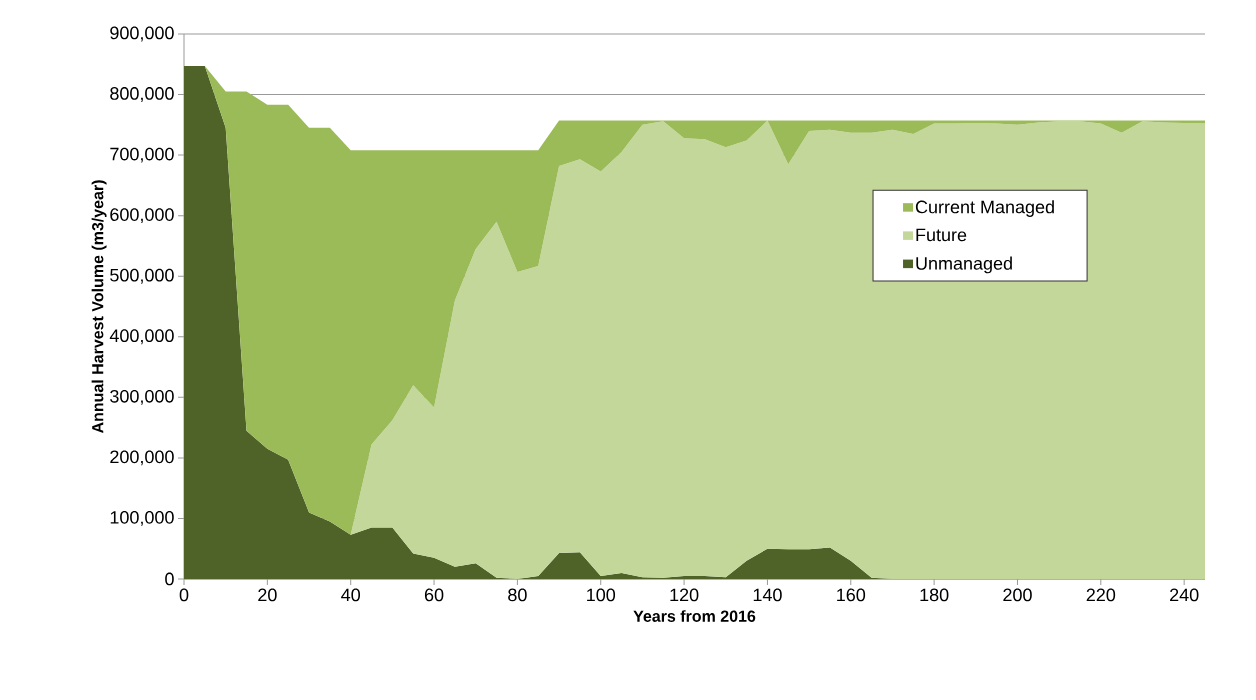 The image size is (1256, 700). What do you see at coordinates (142, 397) in the screenshot?
I see `y-tick-label: 300,000` at bounding box center [142, 397].